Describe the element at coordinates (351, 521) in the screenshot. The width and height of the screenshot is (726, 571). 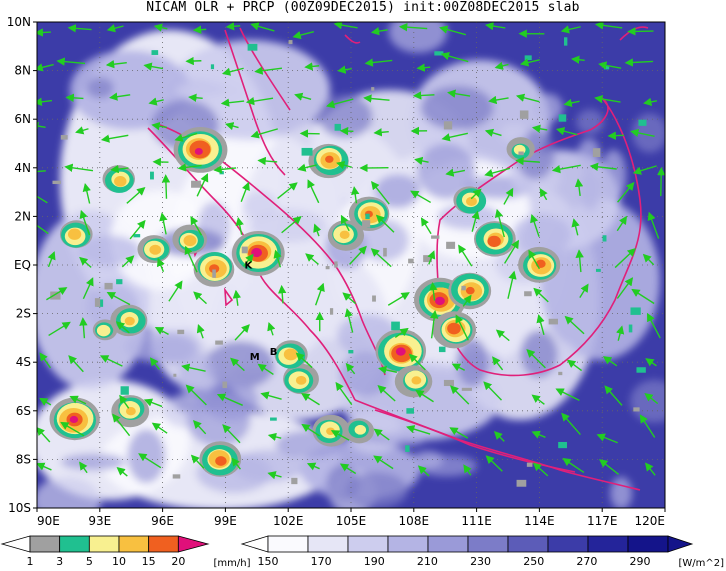
I see `lon-tick-label: 105E` at that location.